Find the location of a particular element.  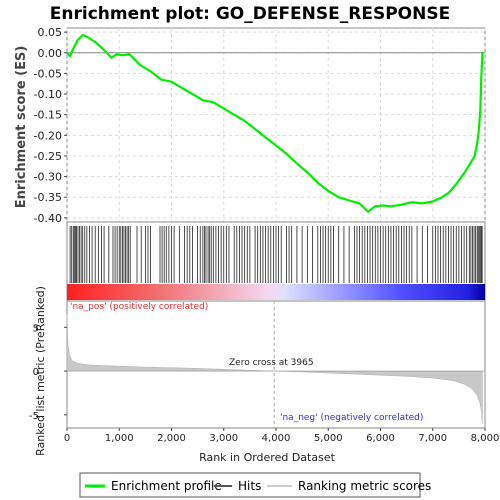

legend-label: Enrichment profile is located at coordinates (166, 486).